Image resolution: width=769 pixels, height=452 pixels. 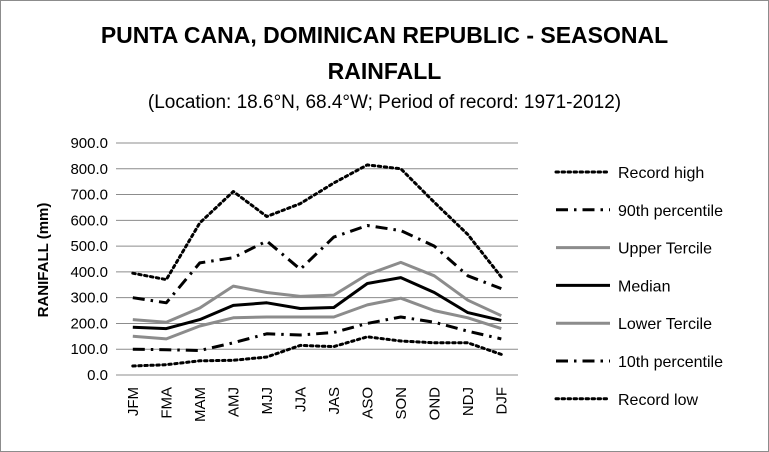 I want to click on x-tick-label: DJF, so click(x=501, y=401).